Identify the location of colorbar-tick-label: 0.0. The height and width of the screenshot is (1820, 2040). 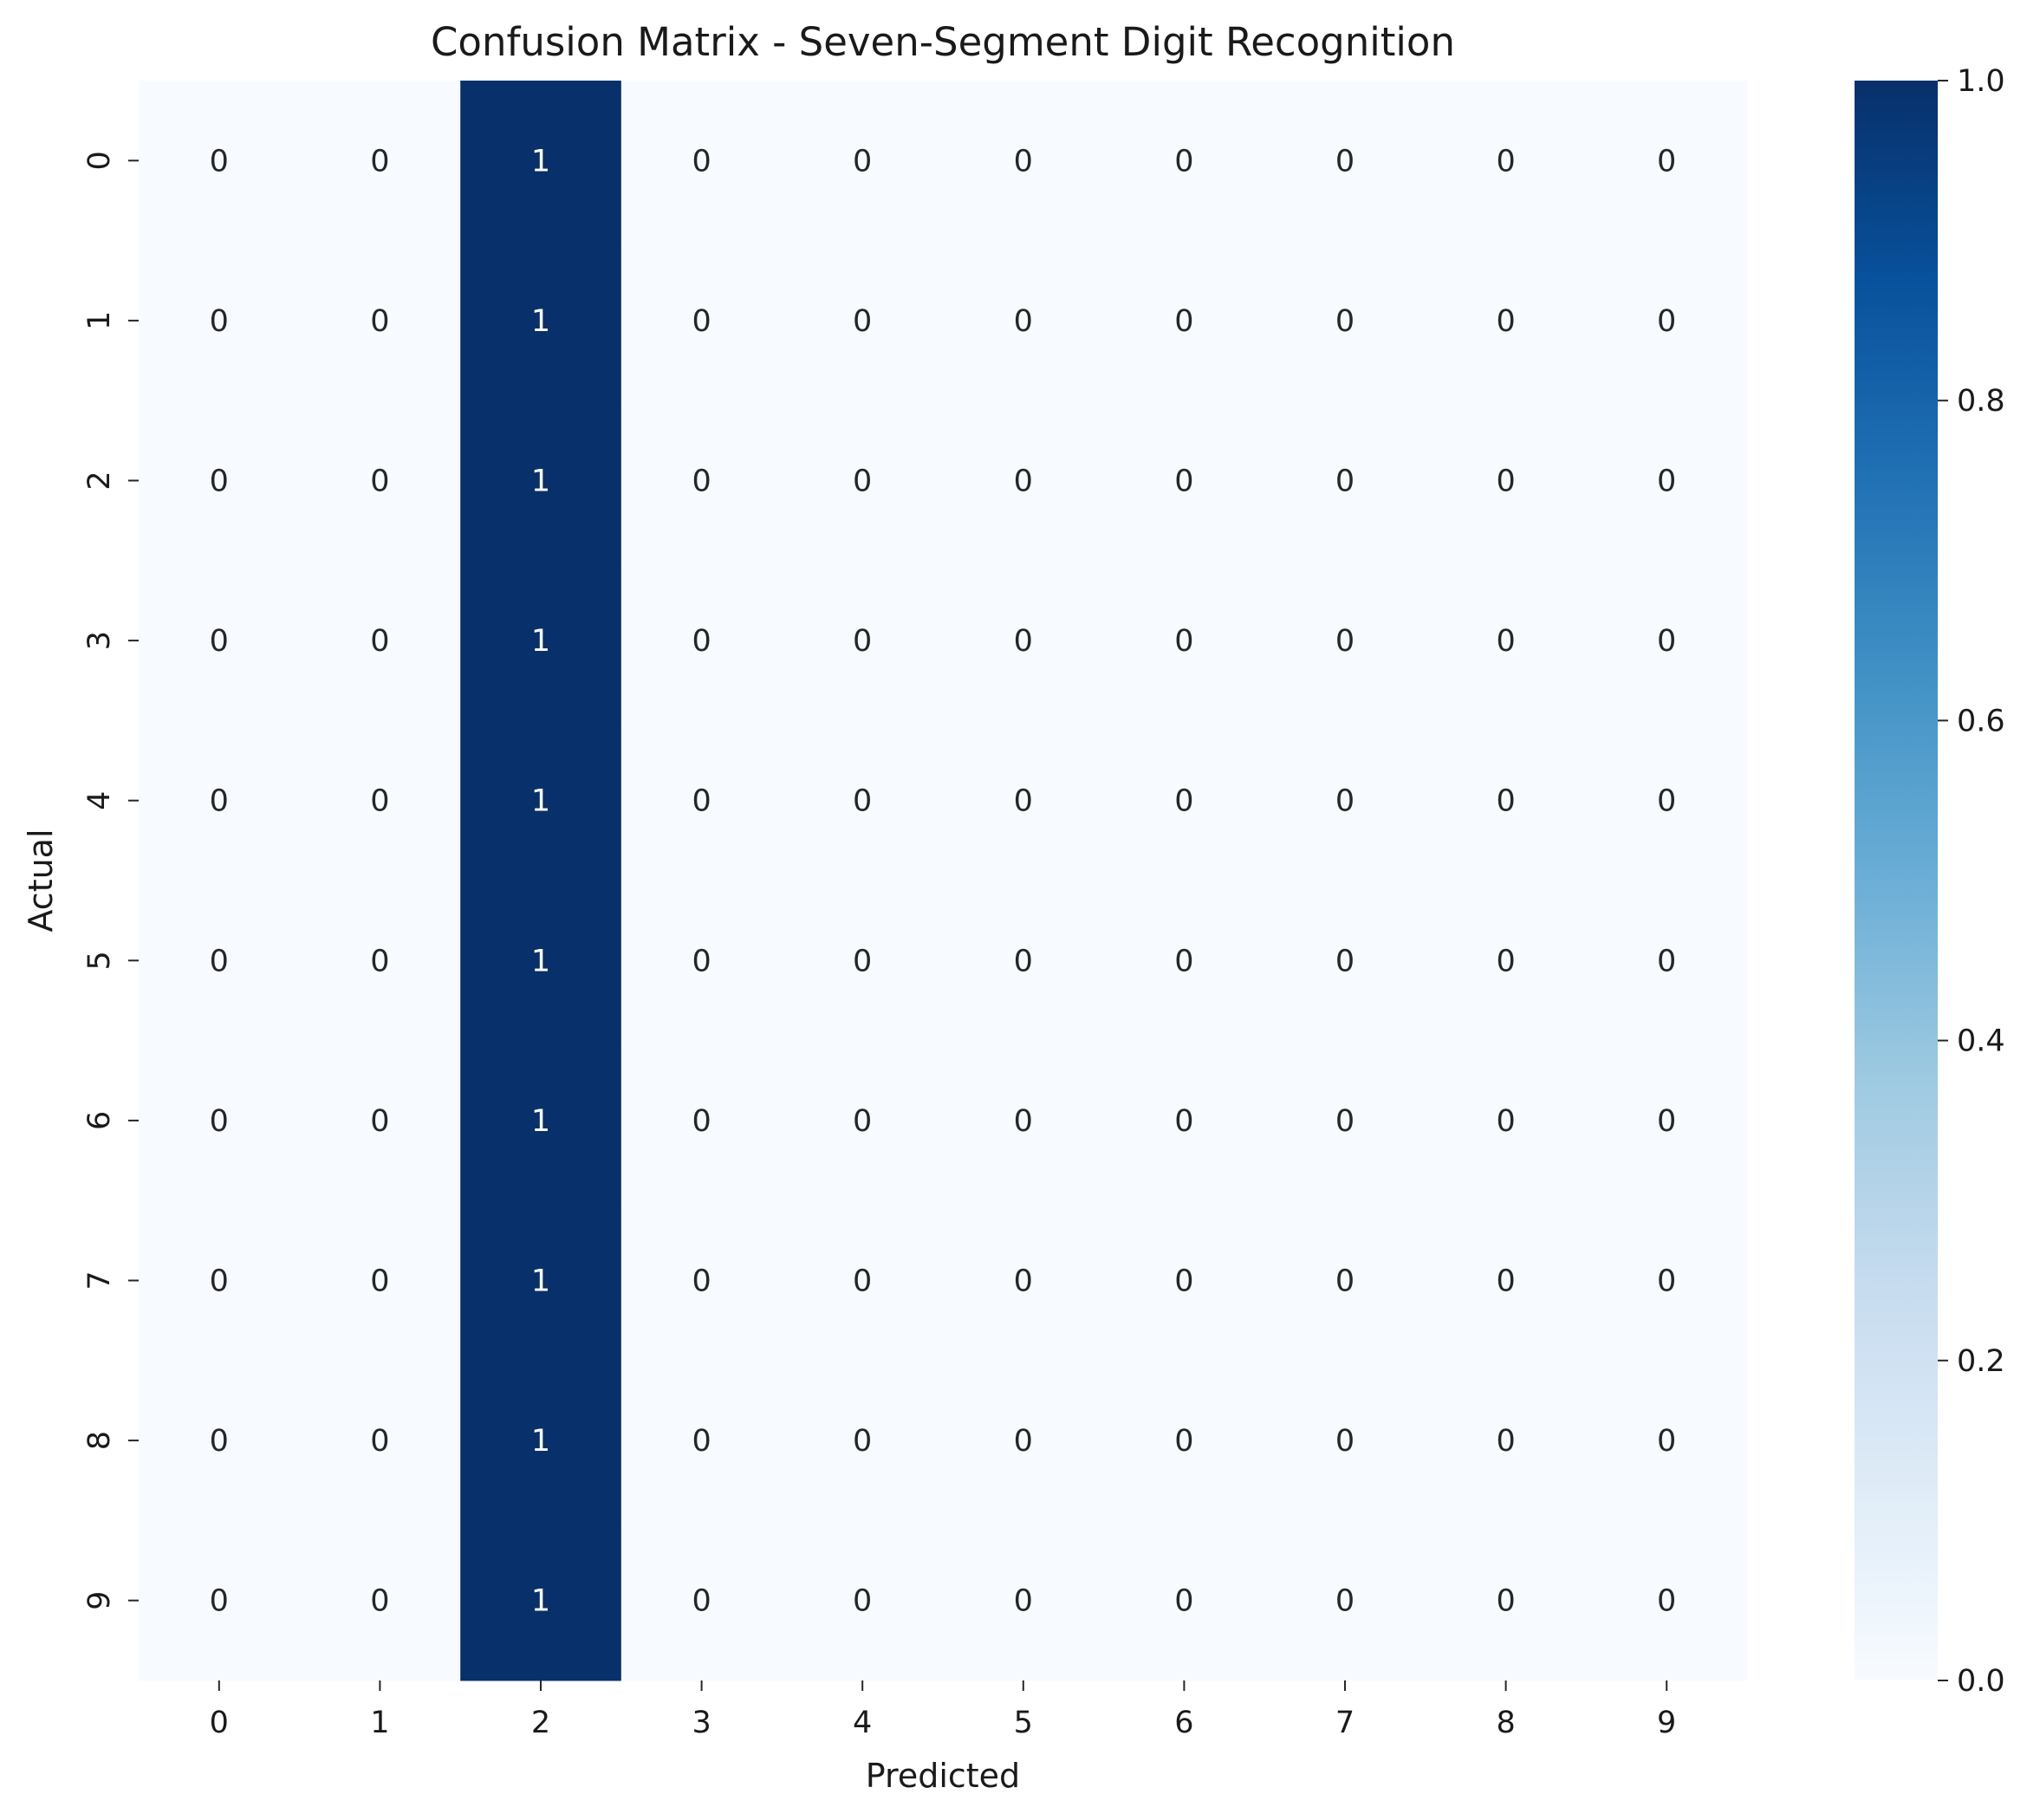
(1981, 1681).